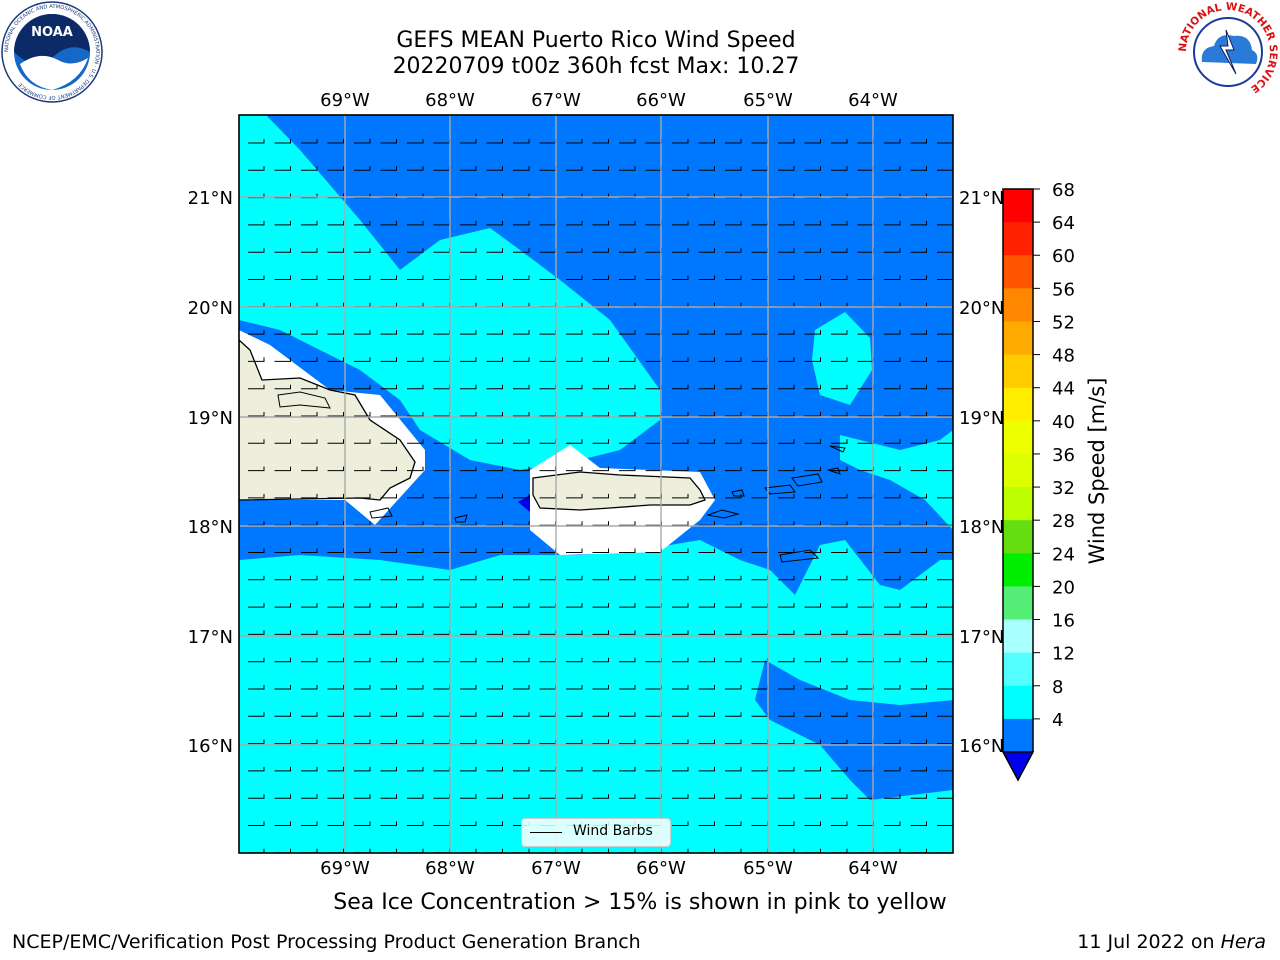  Describe the element at coordinates (723, 514) in the screenshot. I see `vieques` at that location.